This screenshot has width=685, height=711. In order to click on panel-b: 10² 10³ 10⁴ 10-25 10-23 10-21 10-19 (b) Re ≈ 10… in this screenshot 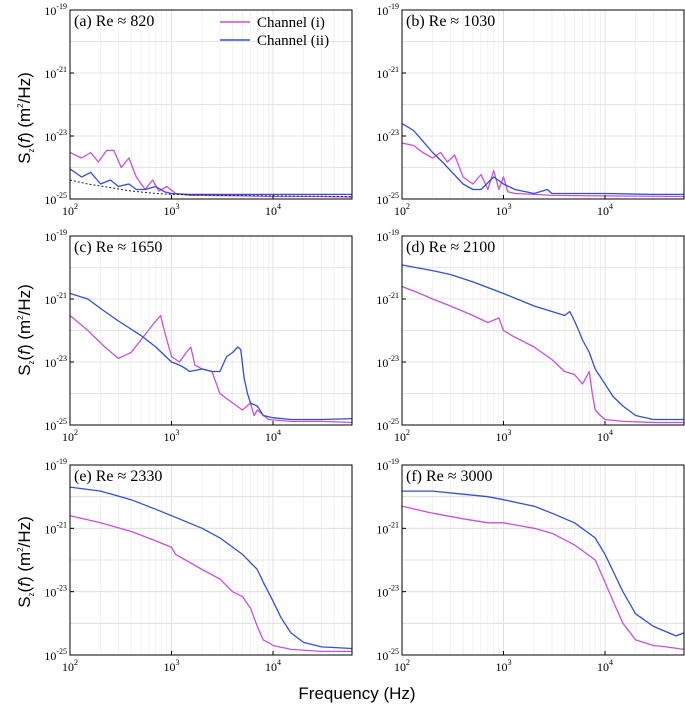, I will do `click(530, 110)`.